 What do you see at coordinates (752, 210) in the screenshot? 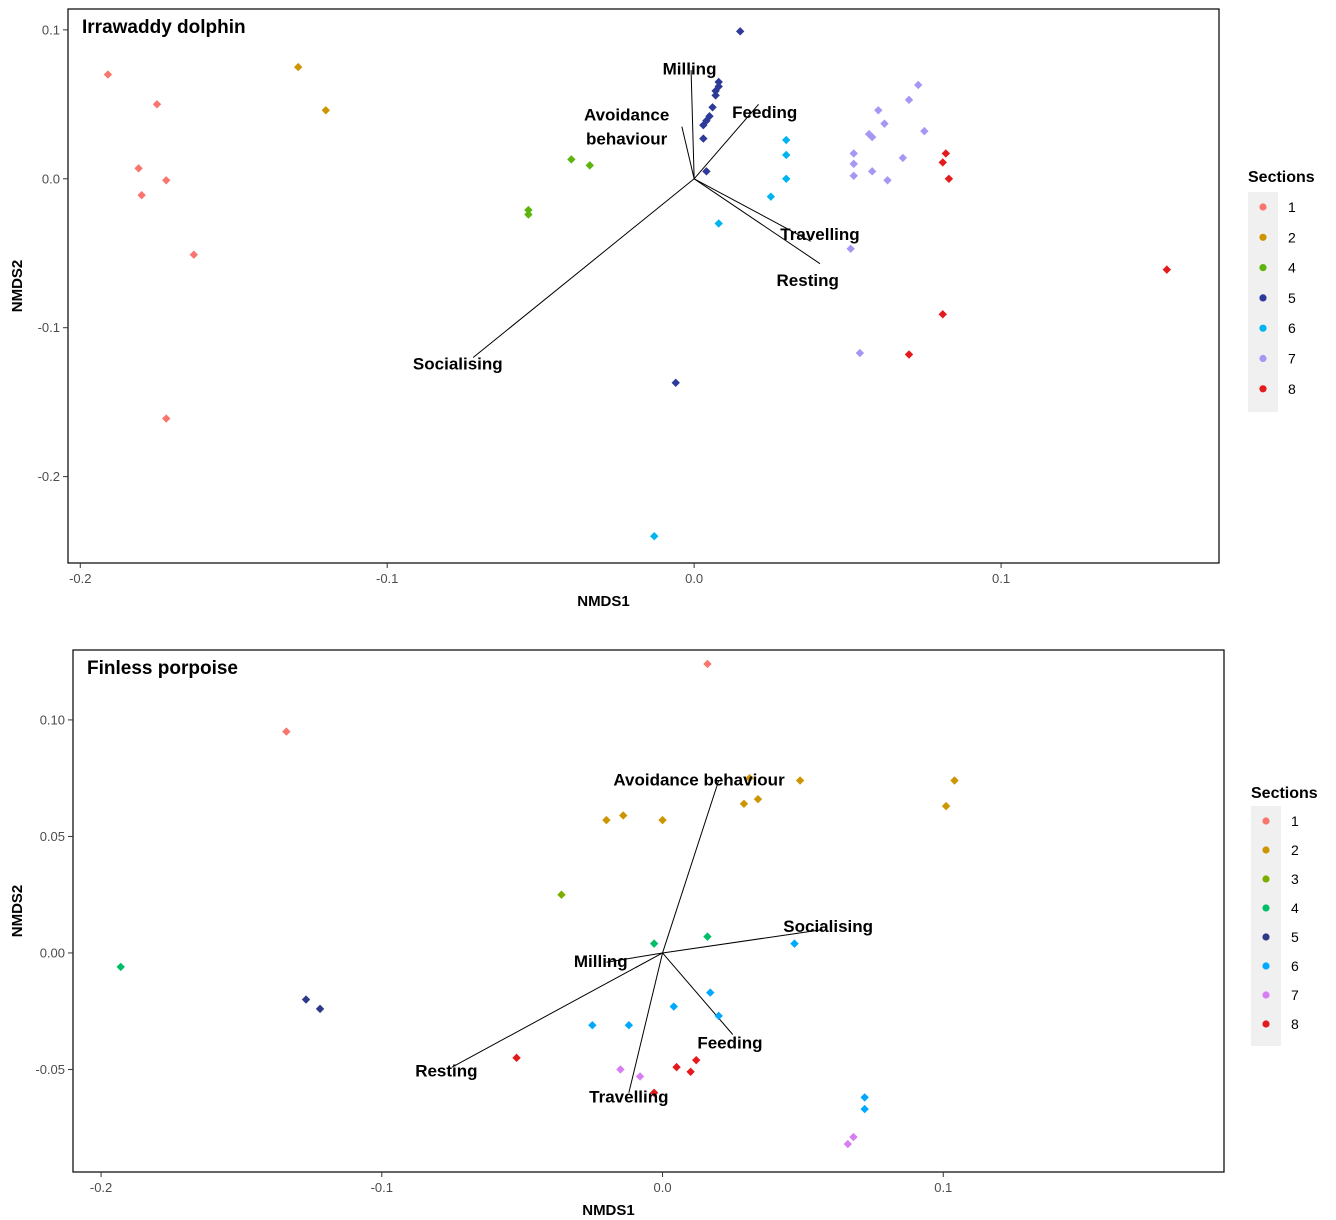
I see `vector-travelling` at bounding box center [752, 210].